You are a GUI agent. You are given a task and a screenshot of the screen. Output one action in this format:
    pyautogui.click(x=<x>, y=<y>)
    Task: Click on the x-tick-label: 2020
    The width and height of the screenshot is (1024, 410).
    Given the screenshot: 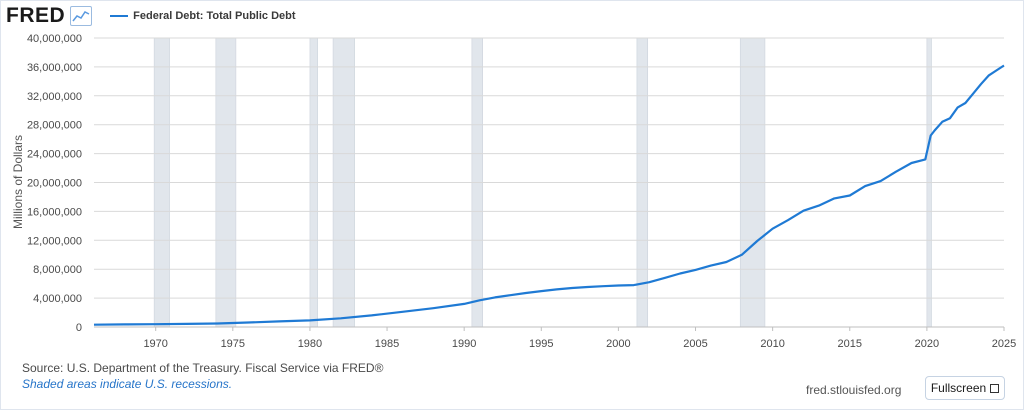 What is the action you would take?
    pyautogui.click(x=927, y=344)
    